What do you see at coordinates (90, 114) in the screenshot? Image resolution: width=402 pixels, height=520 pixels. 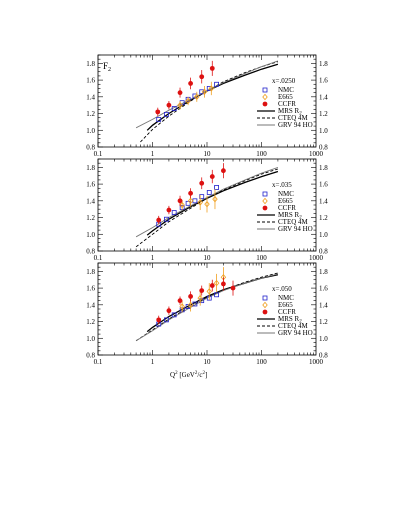 I see `y-tick-label-left: 1.2` at bounding box center [90, 114].